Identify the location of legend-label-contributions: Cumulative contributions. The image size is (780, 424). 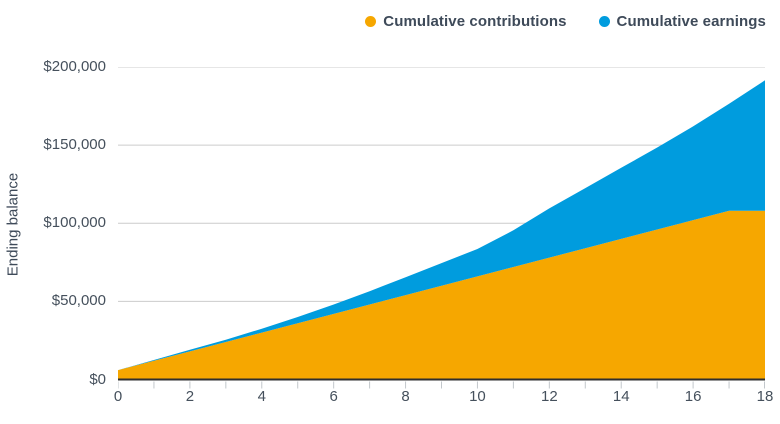
(475, 21).